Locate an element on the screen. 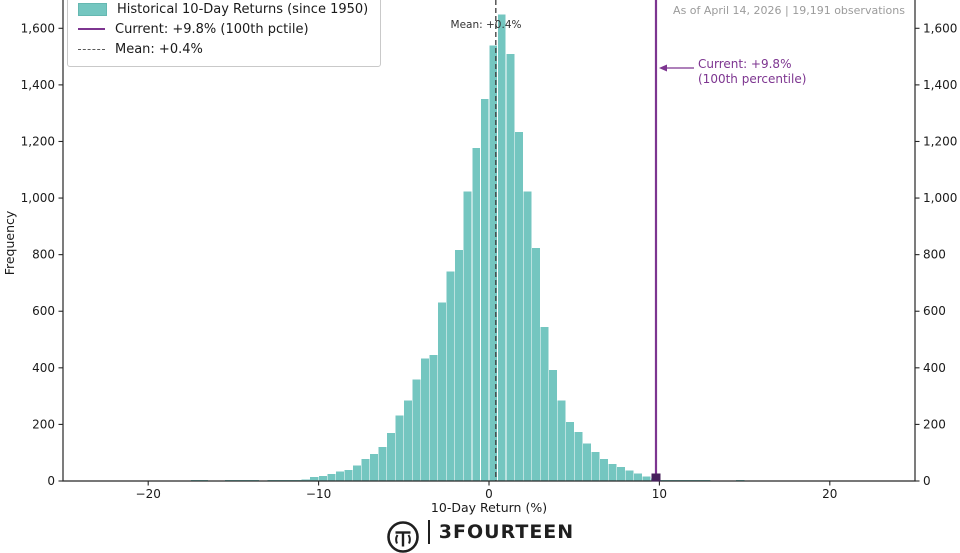 The image size is (960, 553). brand-divider is located at coordinates (428, 532).